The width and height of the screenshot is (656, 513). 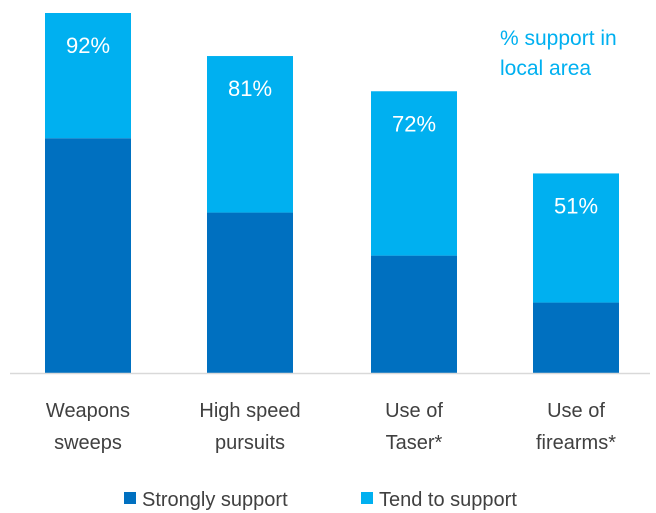 What do you see at coordinates (249, 411) in the screenshot?
I see `category-label-1-line-0: High speed` at bounding box center [249, 411].